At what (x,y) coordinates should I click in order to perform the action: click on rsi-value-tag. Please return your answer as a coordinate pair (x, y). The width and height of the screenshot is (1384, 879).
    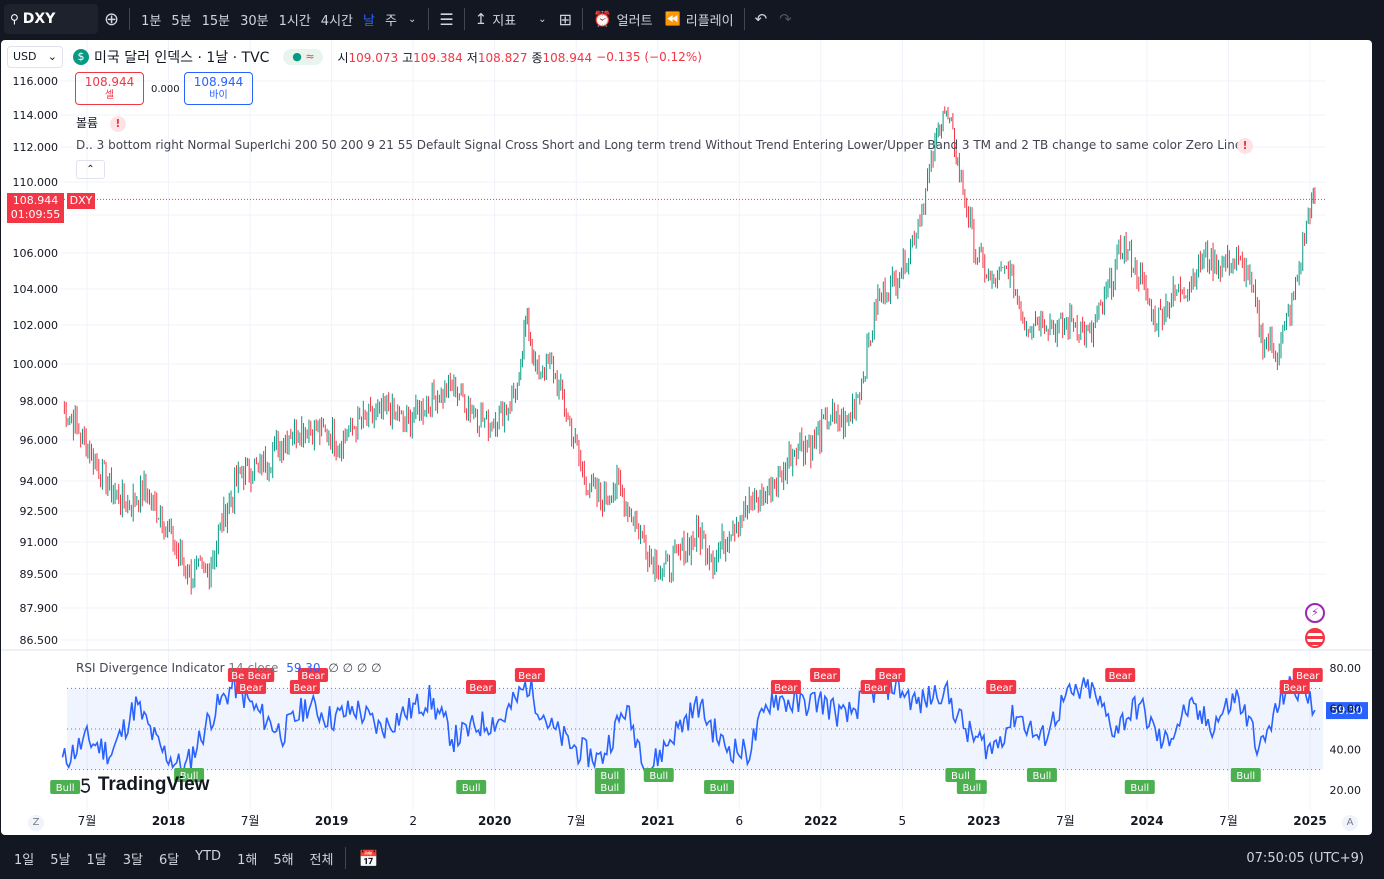
    Looking at the image, I should click on (1347, 711).